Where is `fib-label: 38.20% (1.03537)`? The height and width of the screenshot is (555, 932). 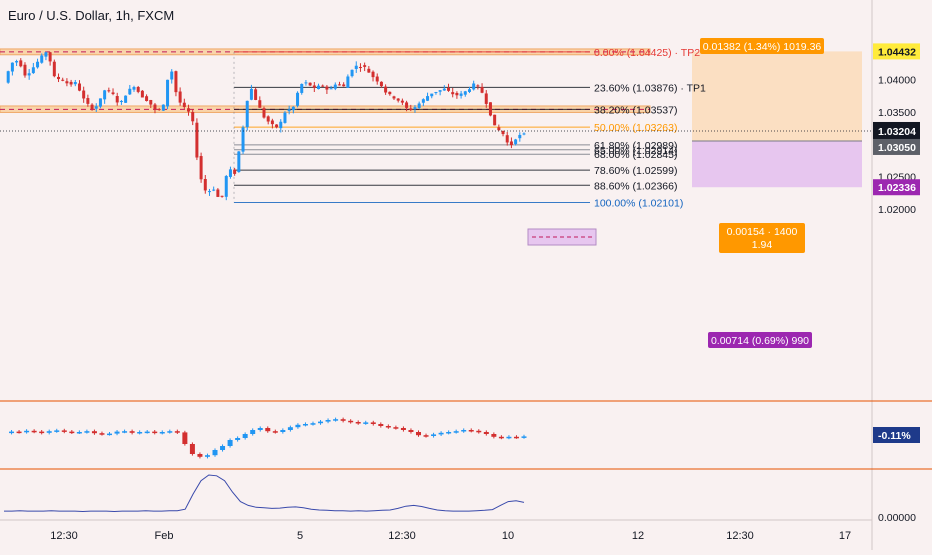
fib-label: 38.20% (1.03537) is located at coordinates (635, 110).